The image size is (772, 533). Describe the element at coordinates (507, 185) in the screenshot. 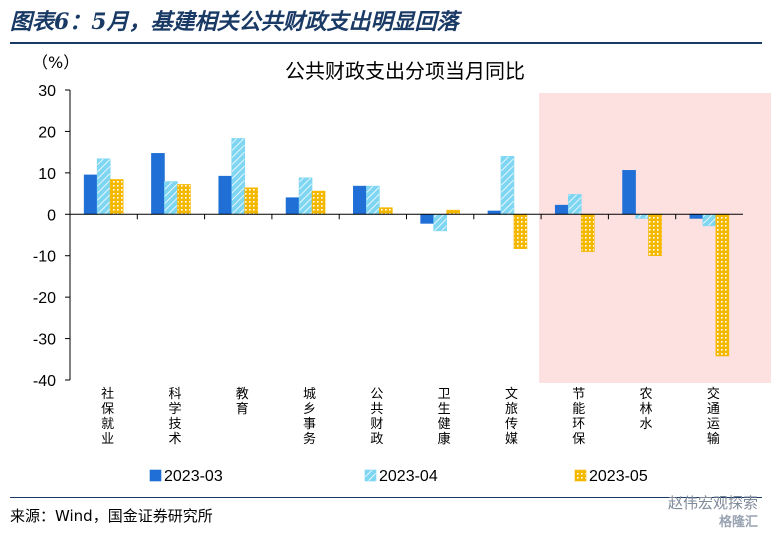

I see `bar-2023-04-文旅传媒` at that location.